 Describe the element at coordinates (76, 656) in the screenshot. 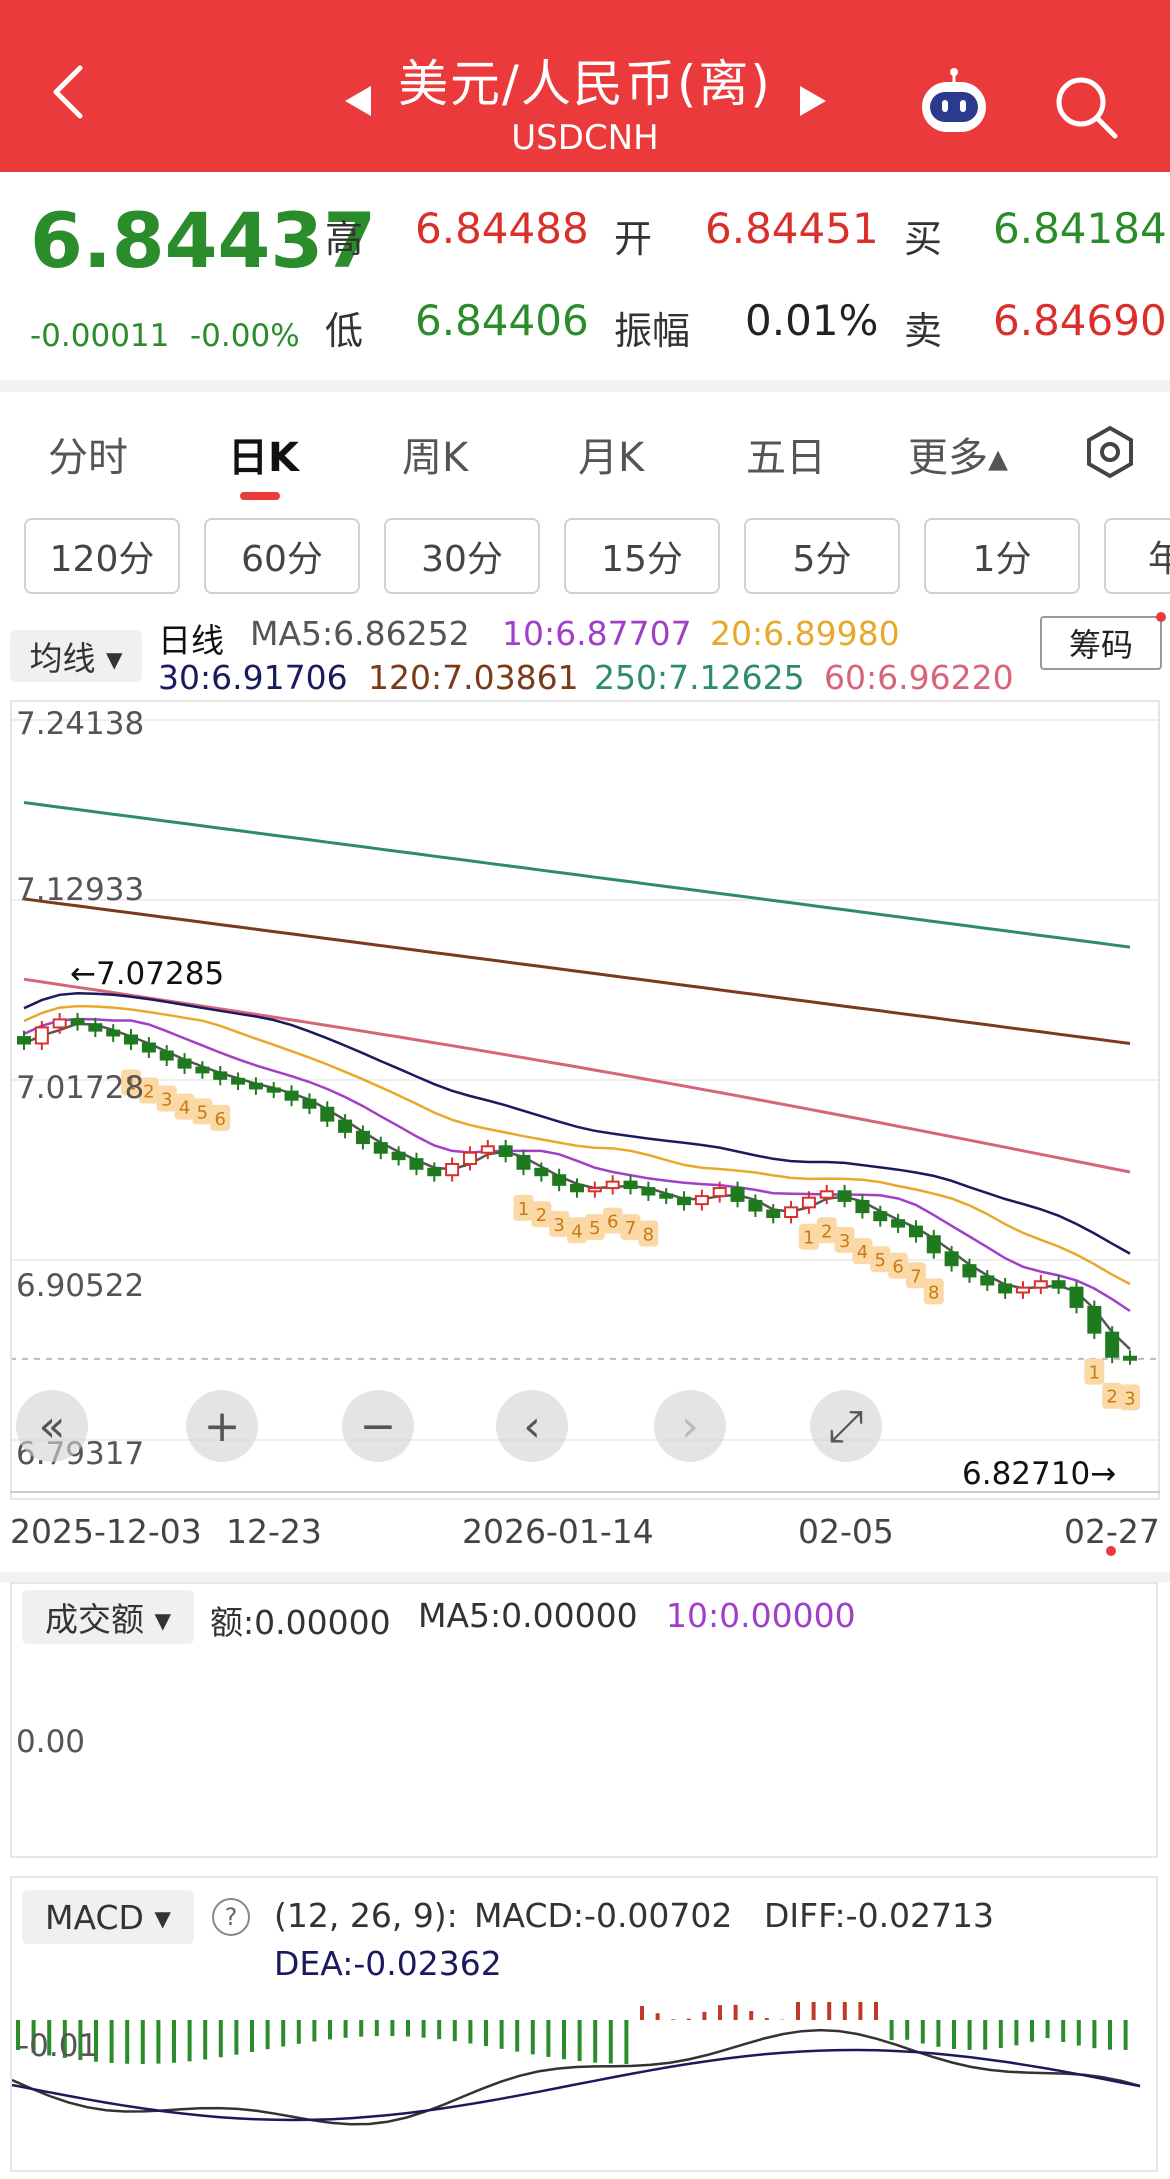

I see `ma-selector: 均线 ▾` at that location.